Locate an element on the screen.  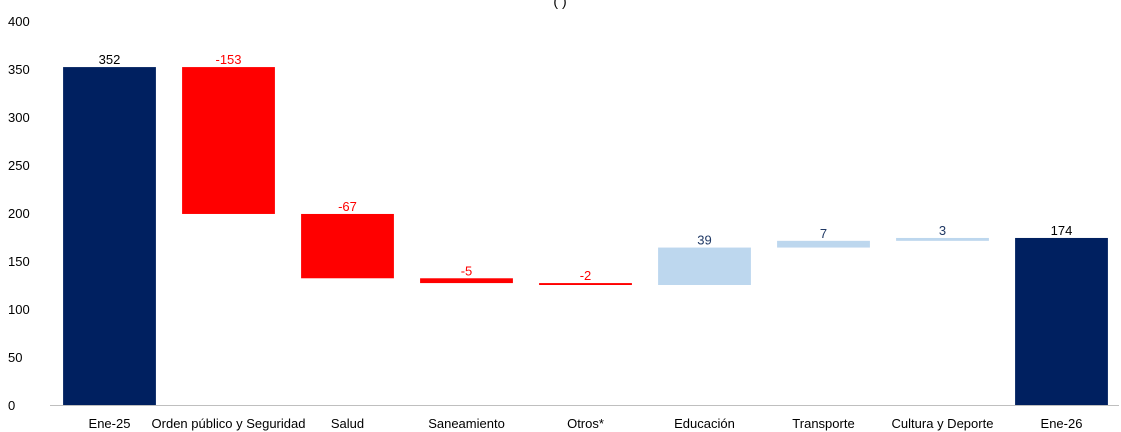
y-tick-label: 100 is located at coordinates (19, 309).